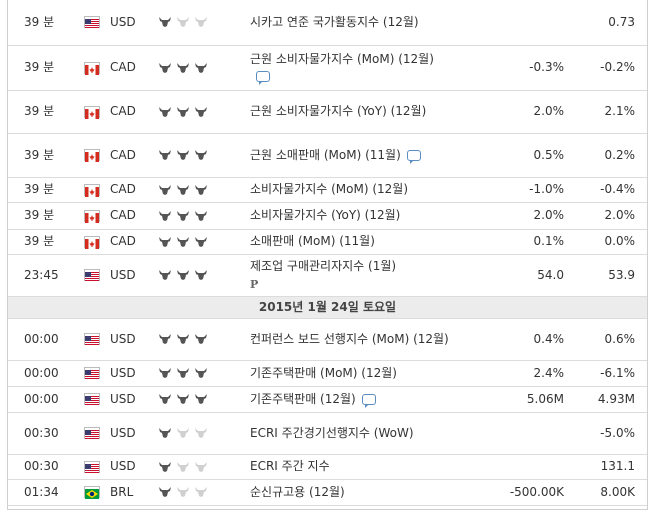 The height and width of the screenshot is (518, 655). I want to click on event-name-link: 소비자물가지수 (YoY) (12월), so click(325, 215).